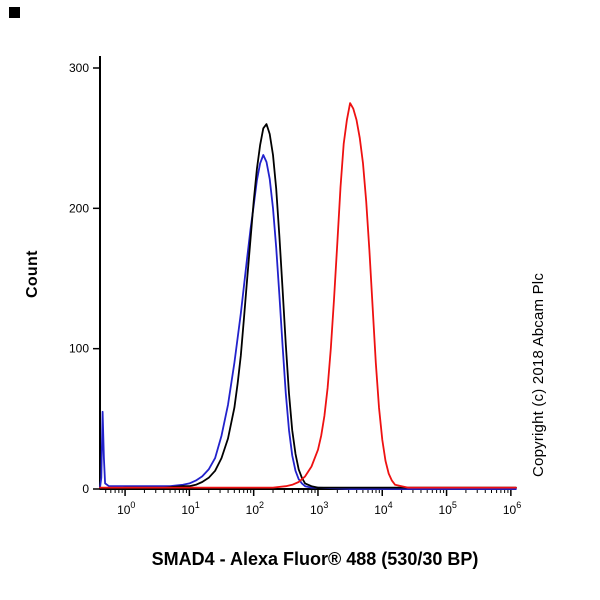  Describe the element at coordinates (538, 374) in the screenshot. I see `copyright-text: Copyright (c) 2018 Abcam Plc` at that location.